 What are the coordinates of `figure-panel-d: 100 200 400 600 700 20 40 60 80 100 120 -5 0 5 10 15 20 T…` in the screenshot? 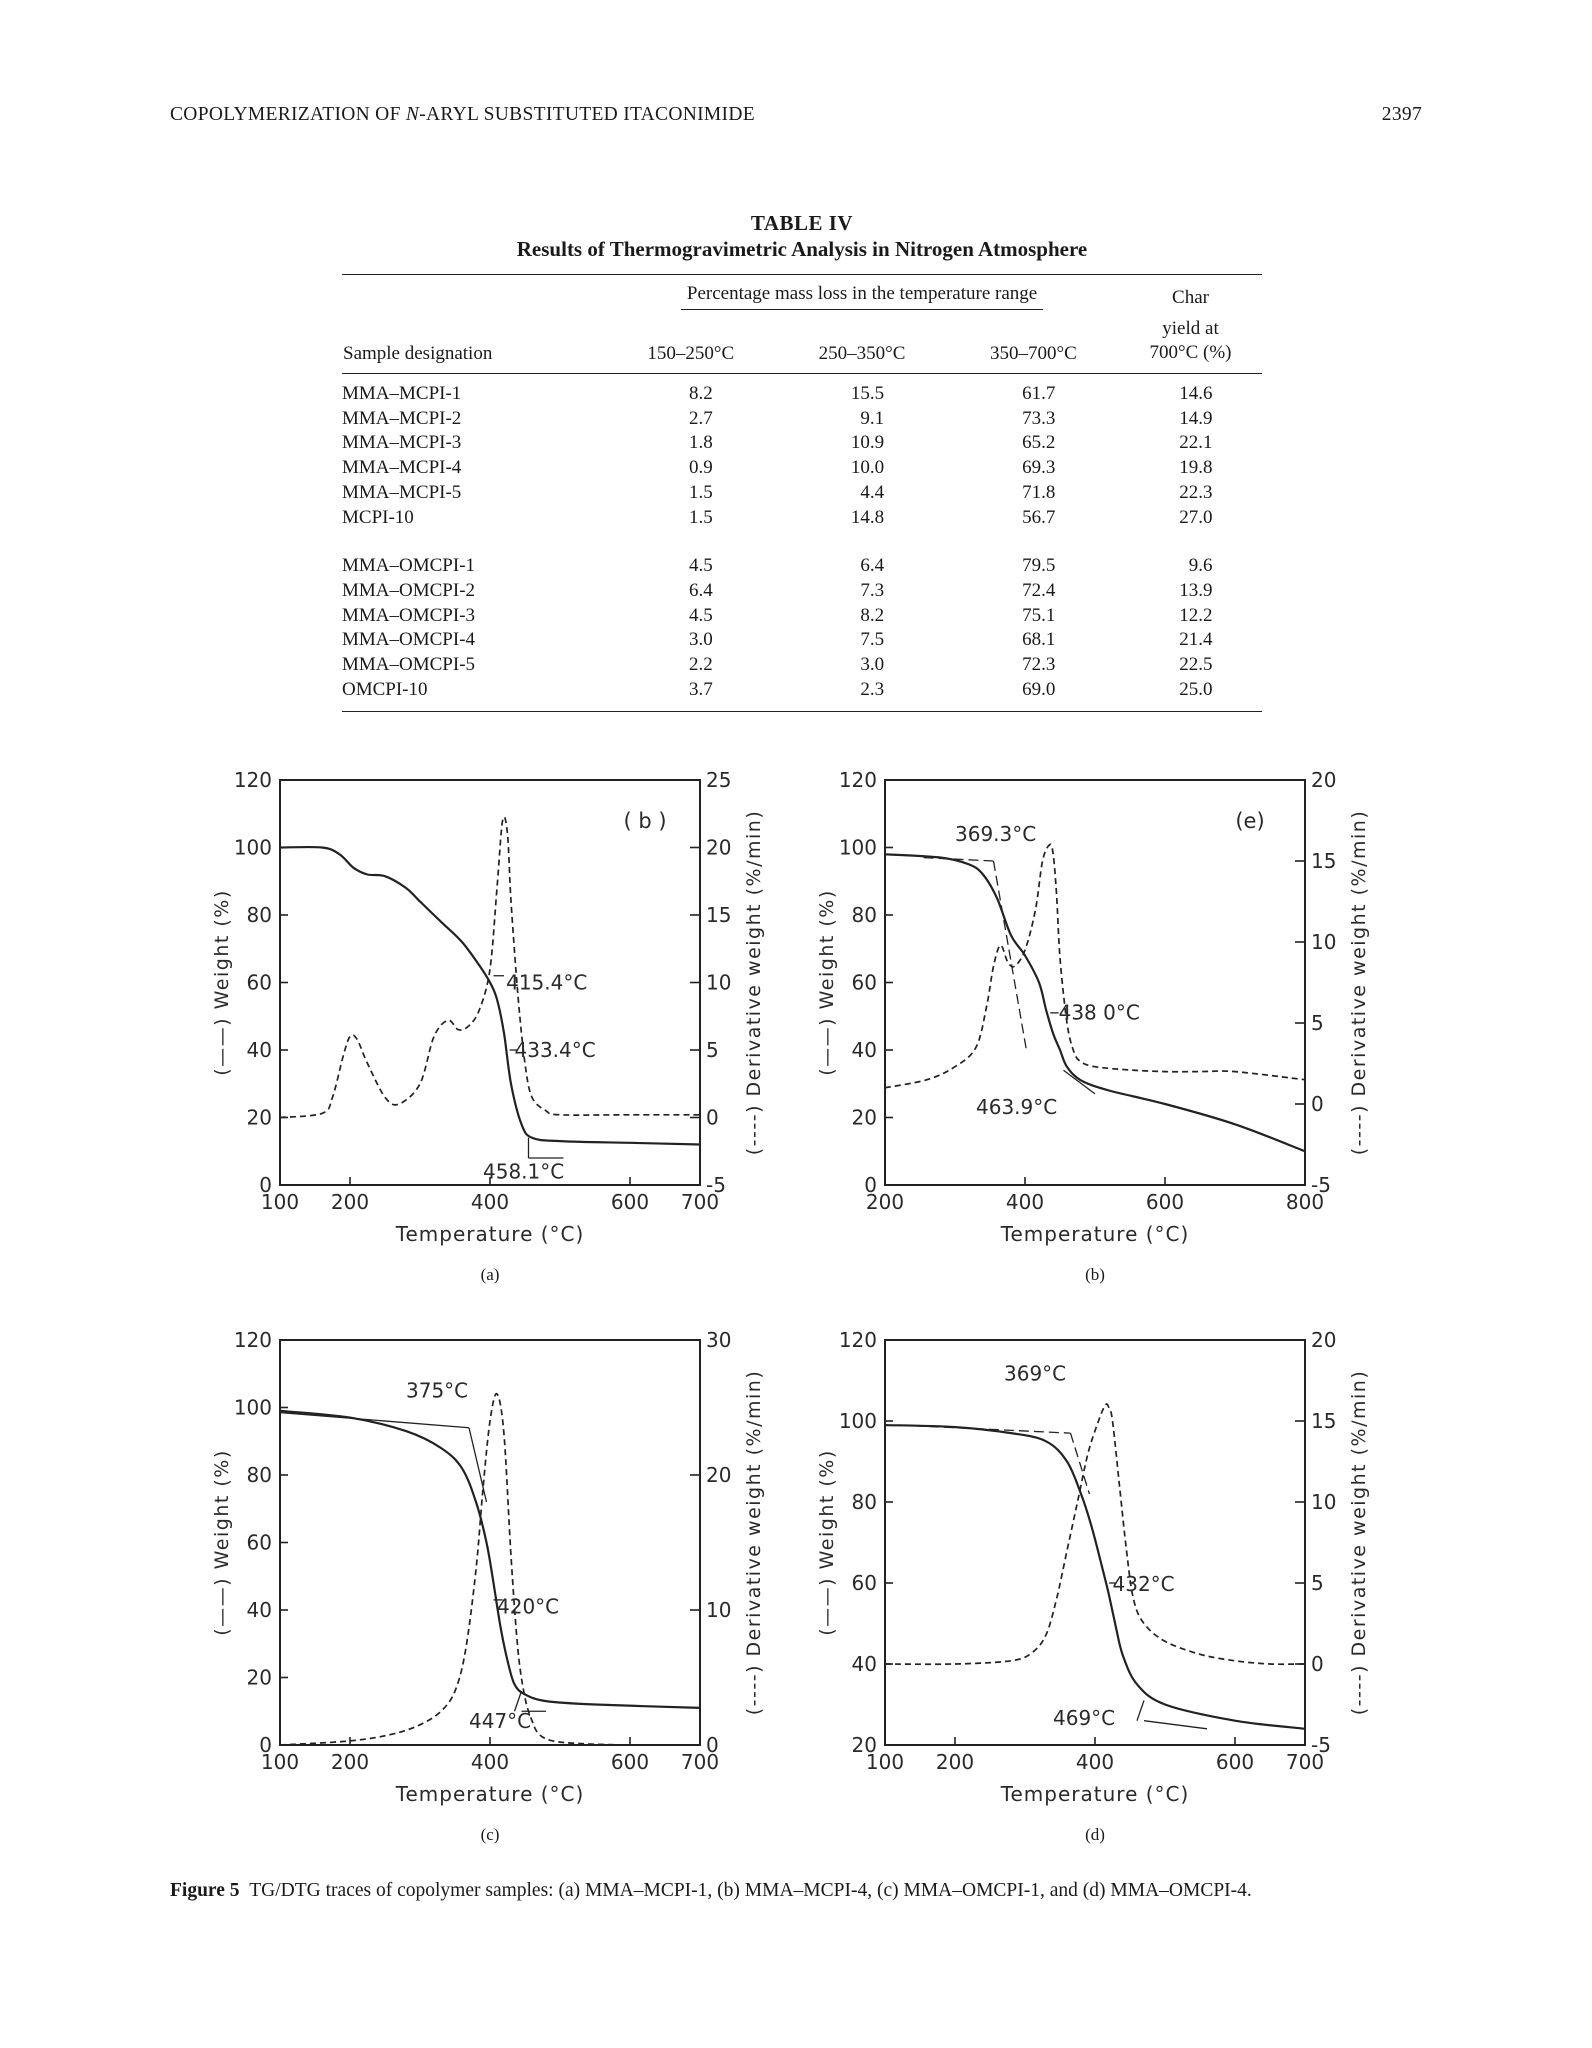 It's located at (1095, 1585).